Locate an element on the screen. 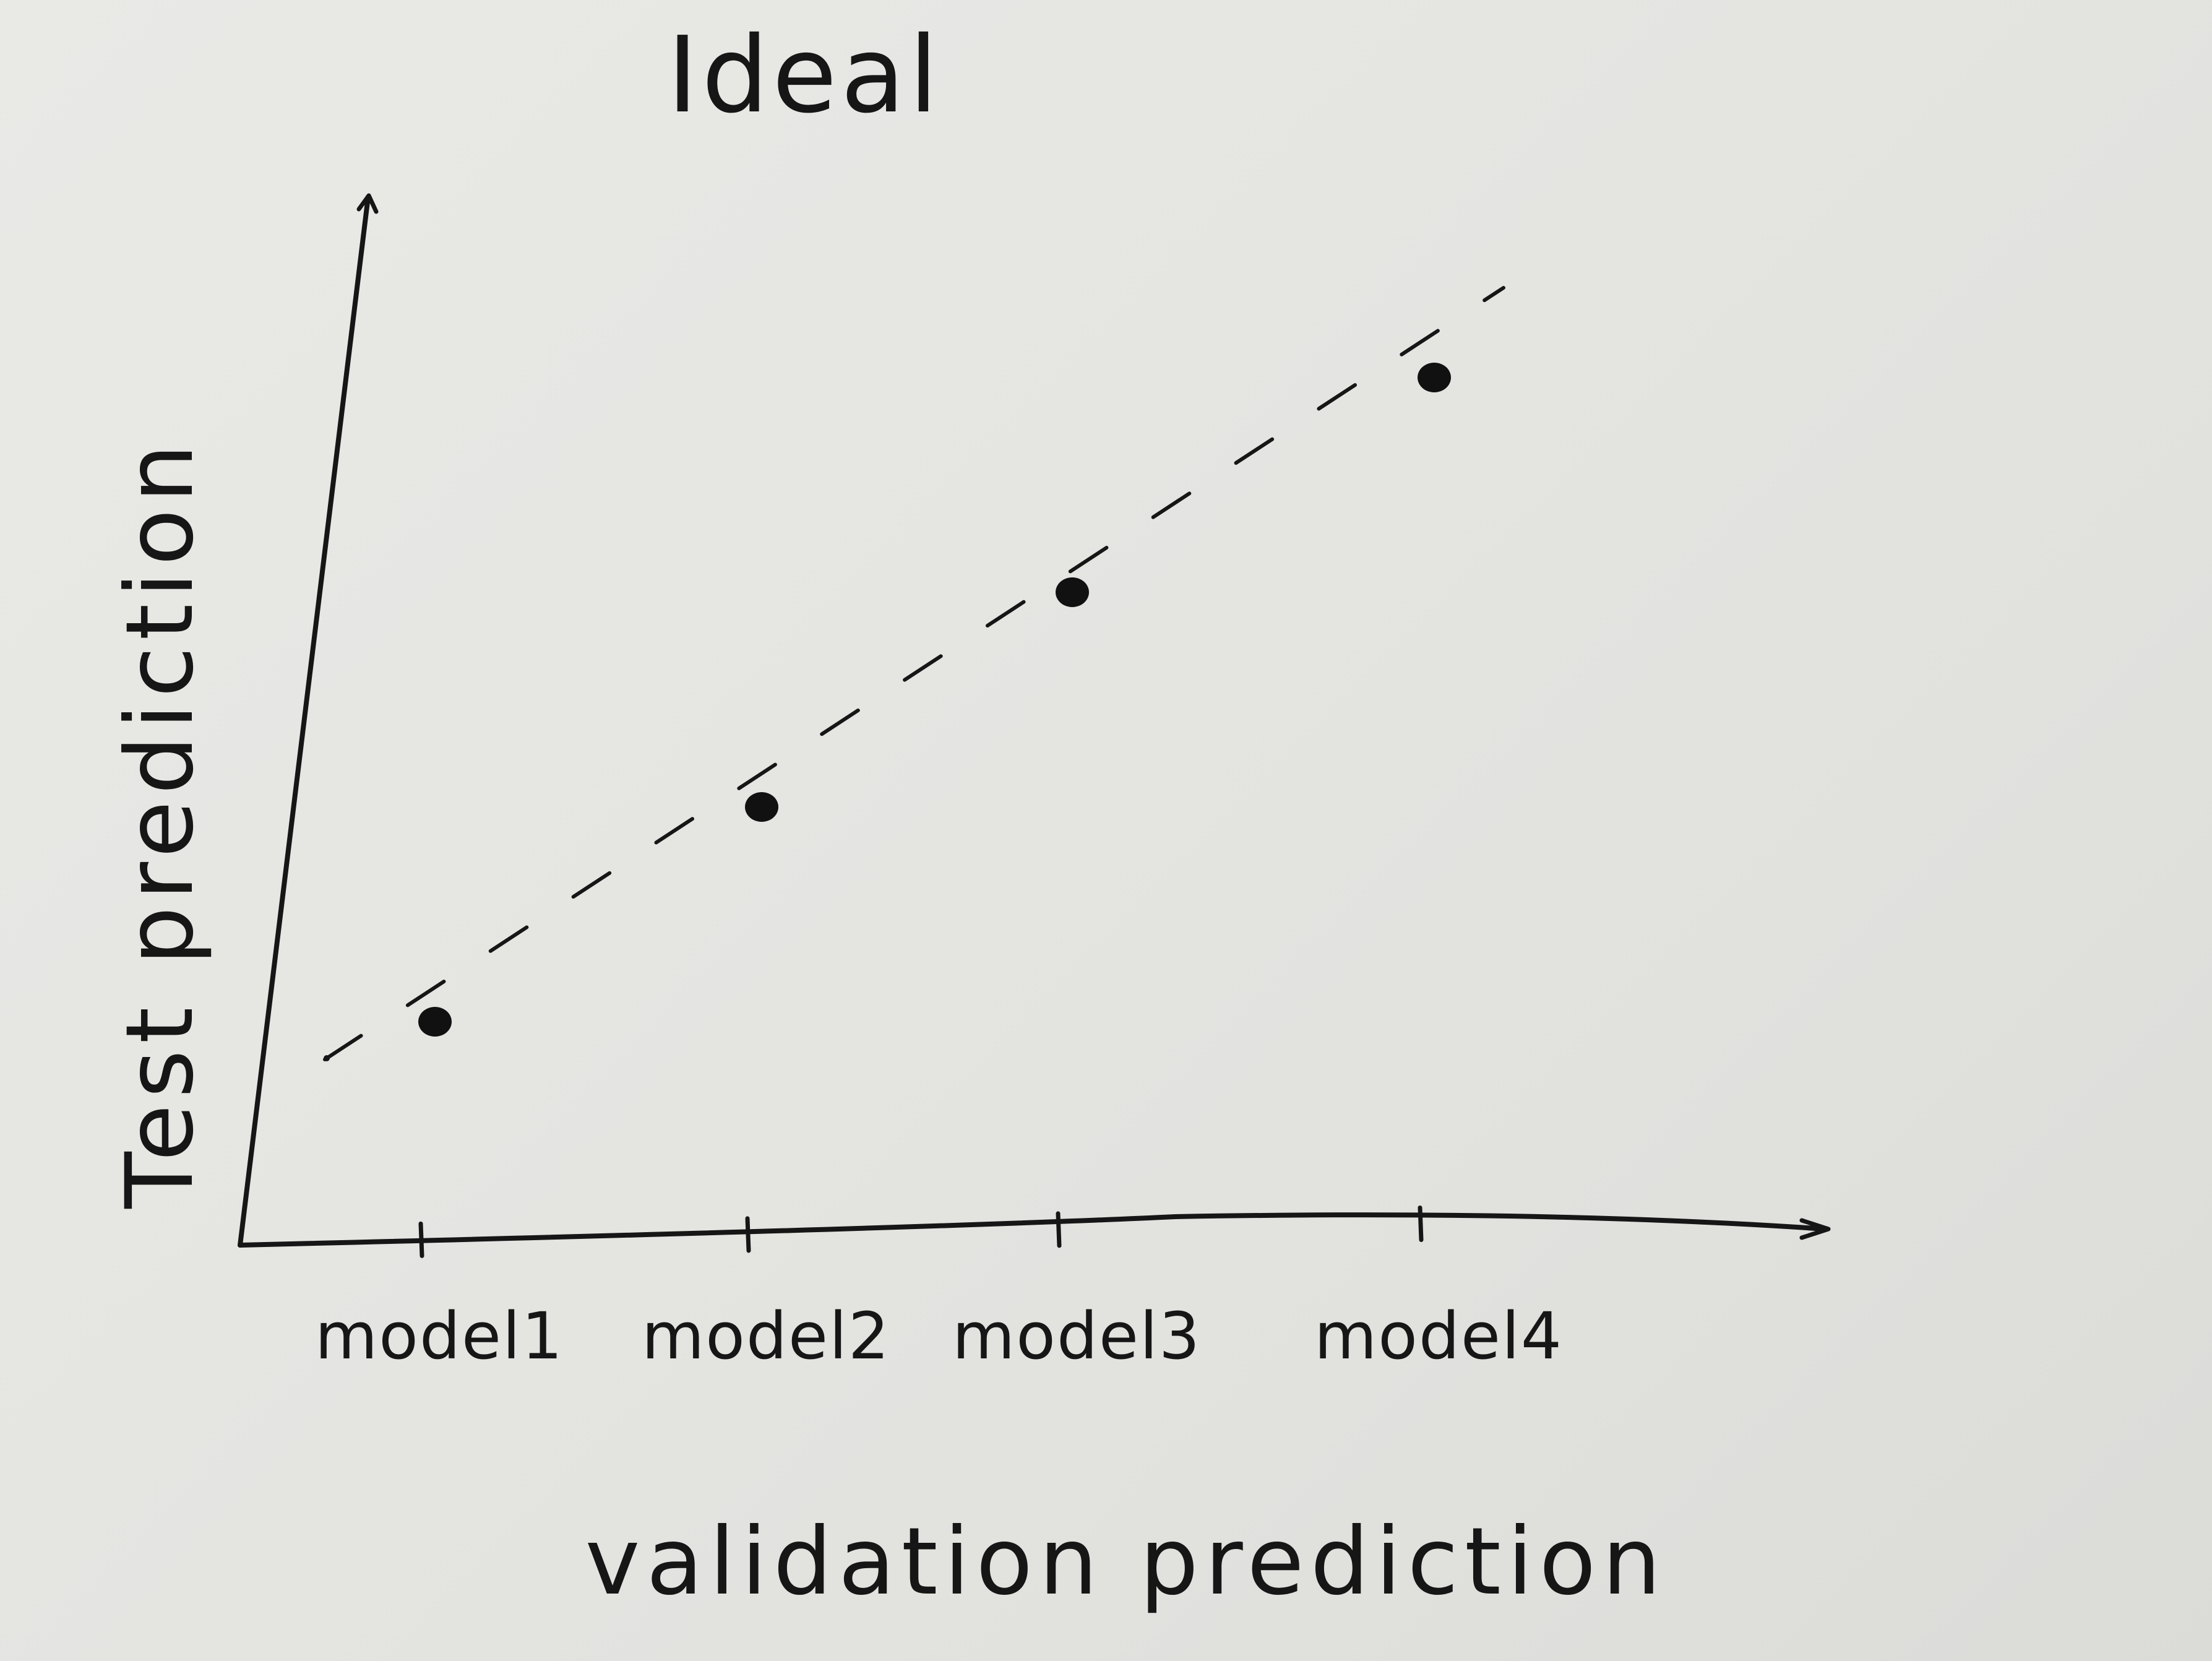  x-tick-label-4: model4 is located at coordinates (1438, 1336).